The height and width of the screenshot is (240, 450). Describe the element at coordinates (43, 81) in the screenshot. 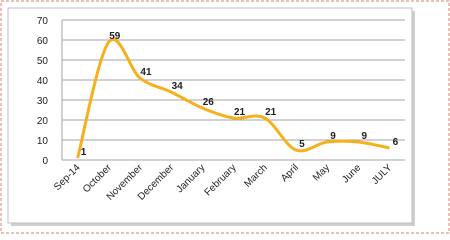

I see `y-tick-label: 40` at that location.